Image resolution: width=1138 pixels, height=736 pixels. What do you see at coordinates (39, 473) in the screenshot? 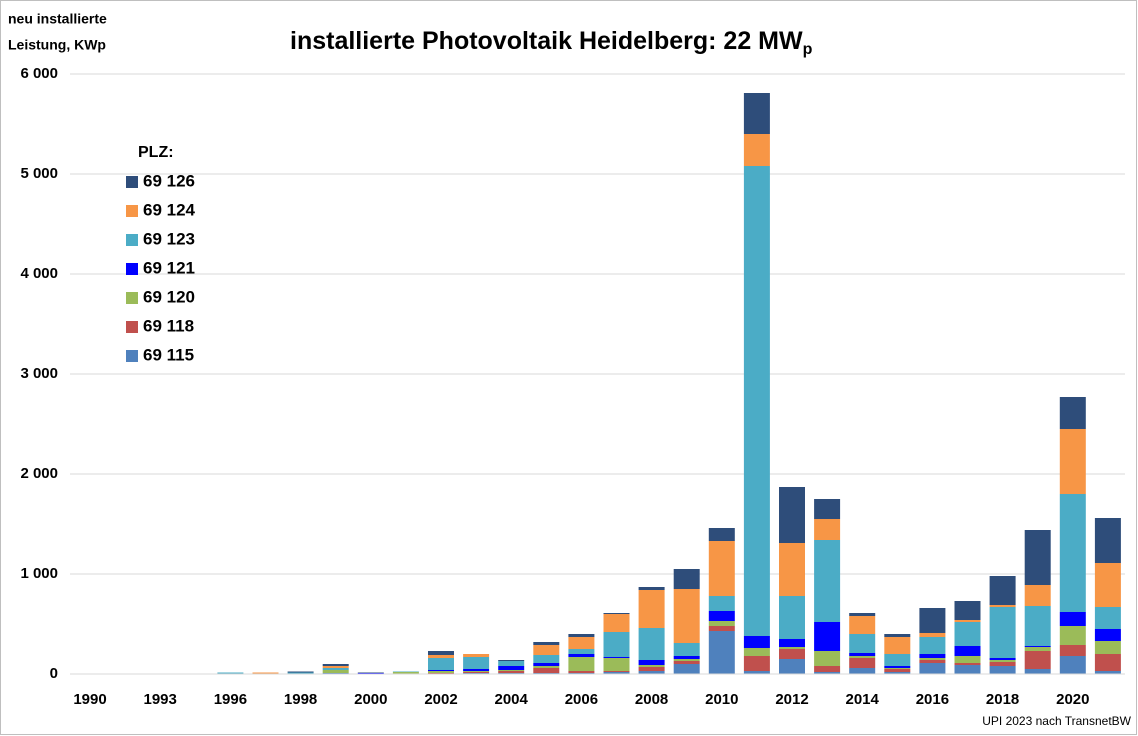
I see `y-tick-label: 2 000` at bounding box center [39, 473].